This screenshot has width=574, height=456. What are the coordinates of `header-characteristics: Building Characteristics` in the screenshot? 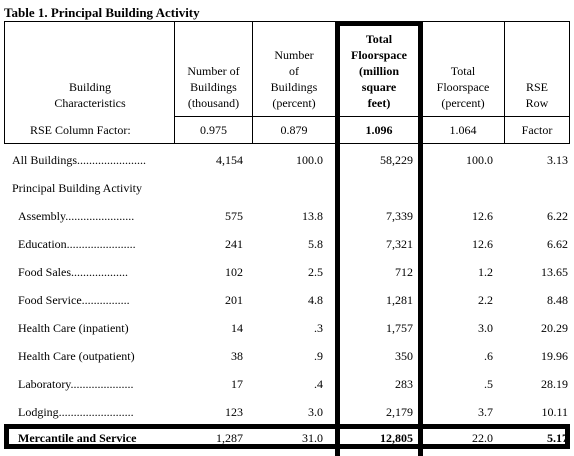 It's located at (90, 95).